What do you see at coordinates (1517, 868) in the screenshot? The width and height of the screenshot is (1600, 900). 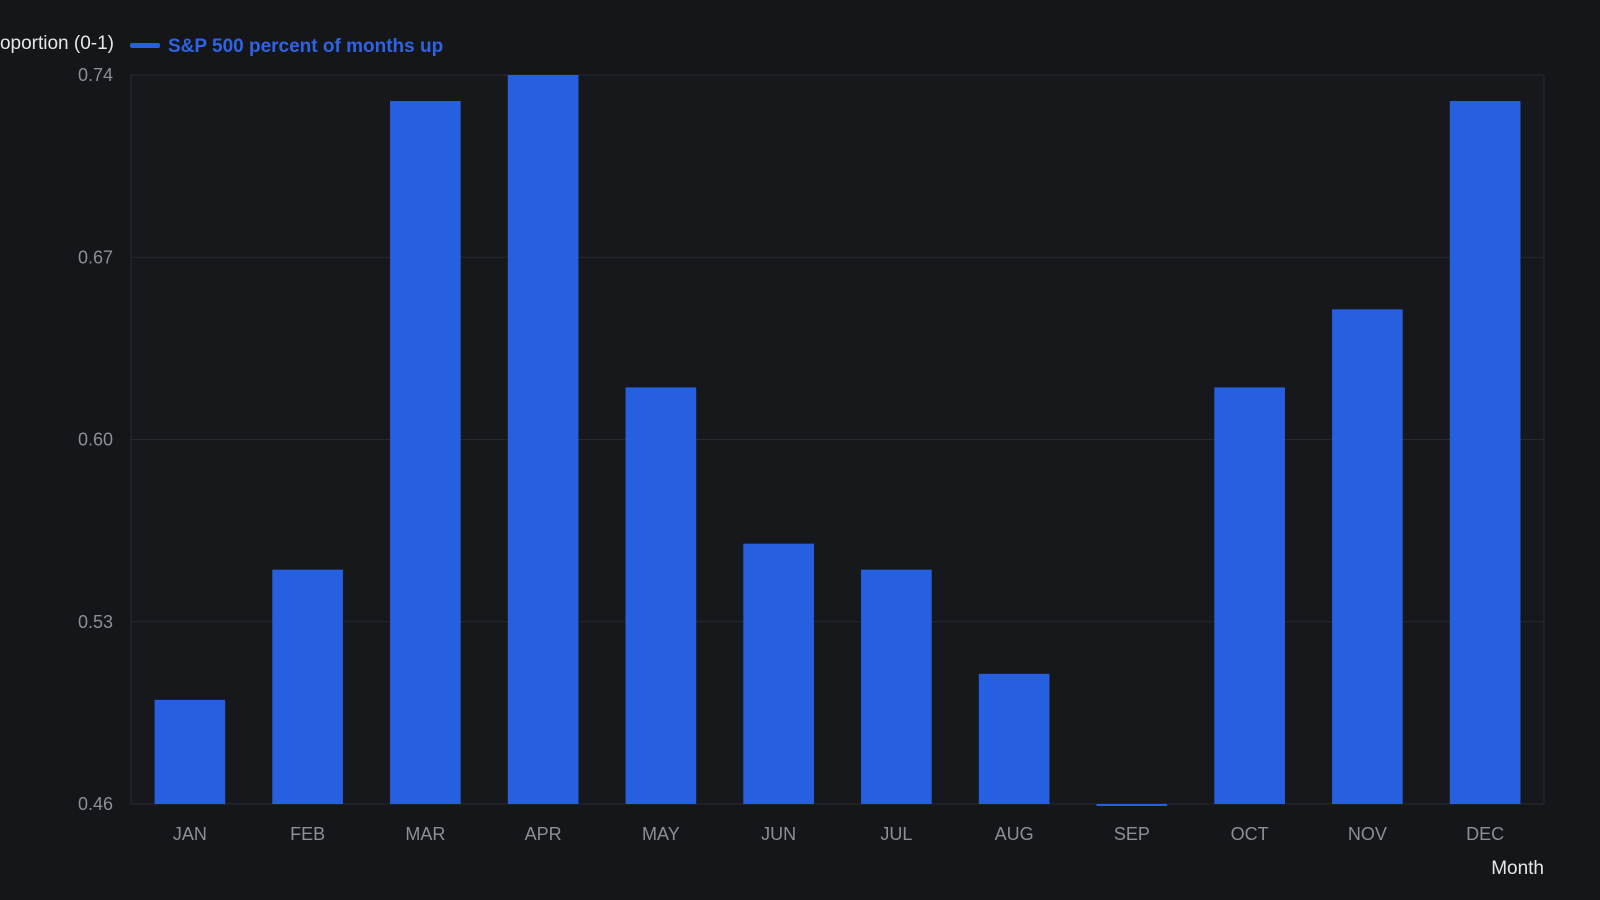 I see `x-axis-title: Month` at bounding box center [1517, 868].